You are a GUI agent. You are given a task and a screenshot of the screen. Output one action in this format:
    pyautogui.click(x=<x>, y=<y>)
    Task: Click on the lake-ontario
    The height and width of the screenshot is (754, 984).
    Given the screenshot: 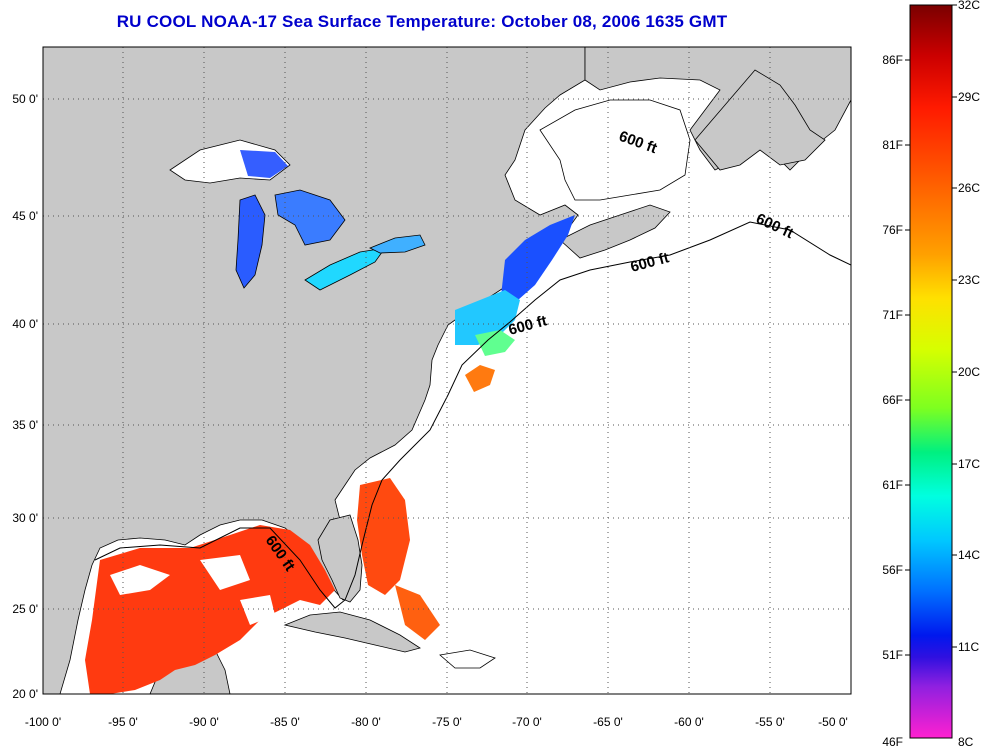 What is the action you would take?
    pyautogui.click(x=397, y=244)
    